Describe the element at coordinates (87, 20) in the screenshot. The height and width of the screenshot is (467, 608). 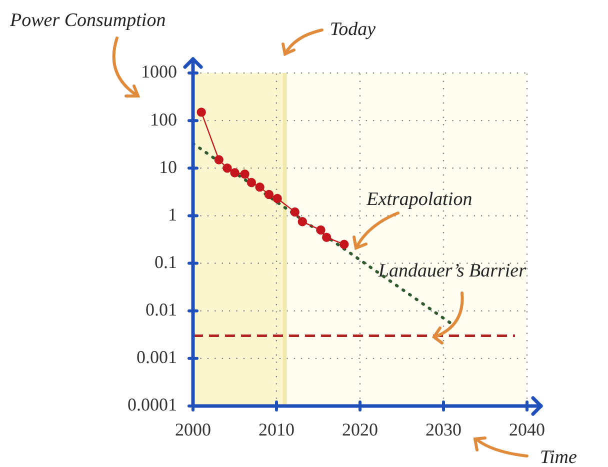
I see `y-axis-title: Power Consumption` at that location.